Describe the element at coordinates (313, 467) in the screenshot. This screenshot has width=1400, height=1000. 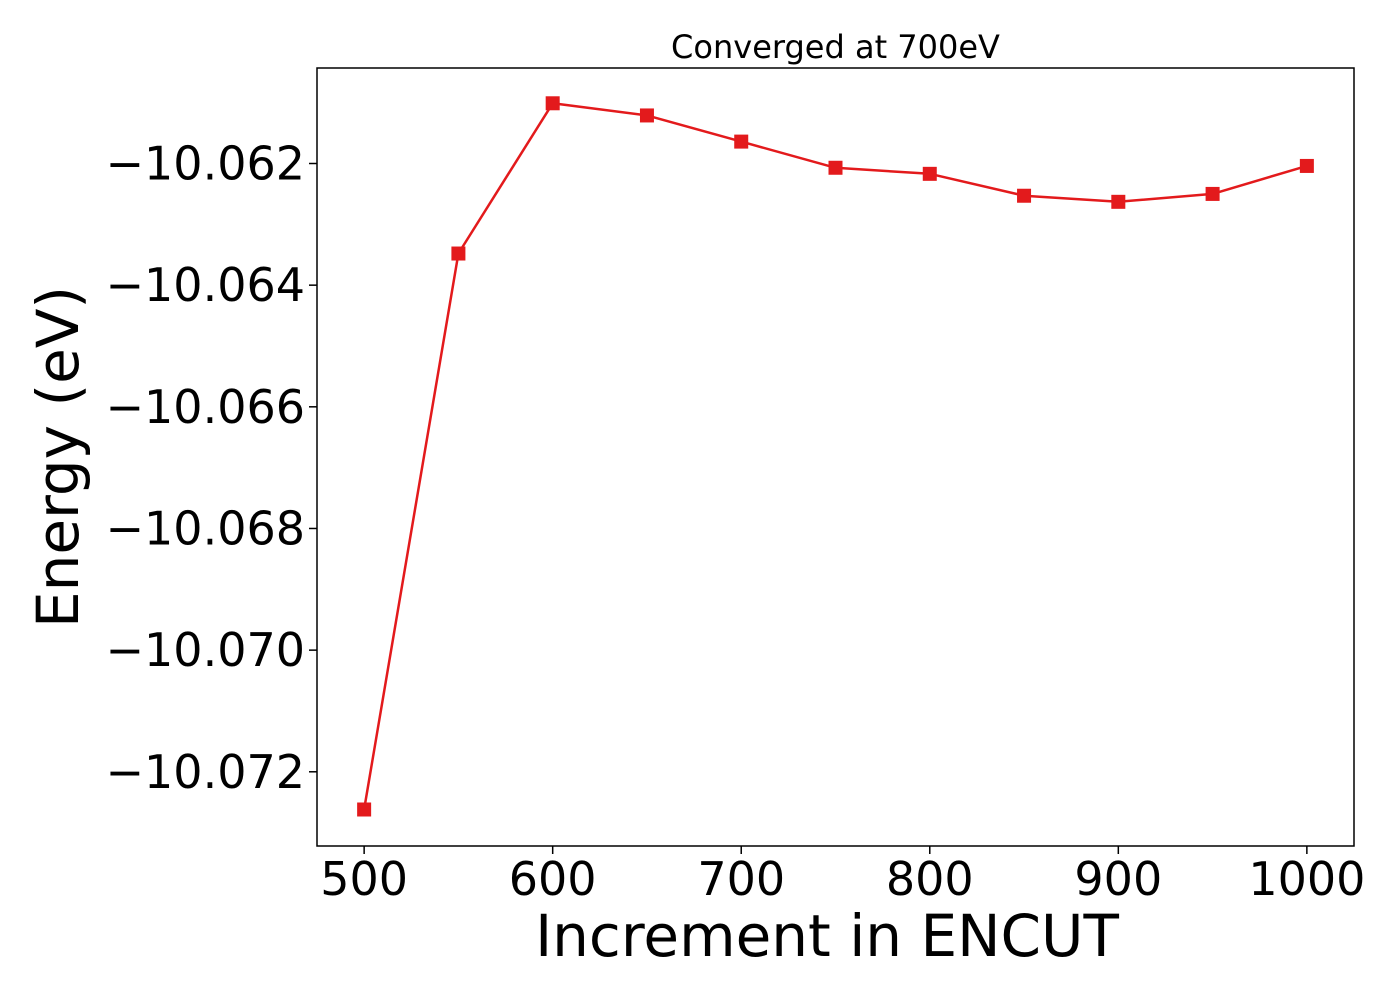
I see `y-axis-ticks` at that location.